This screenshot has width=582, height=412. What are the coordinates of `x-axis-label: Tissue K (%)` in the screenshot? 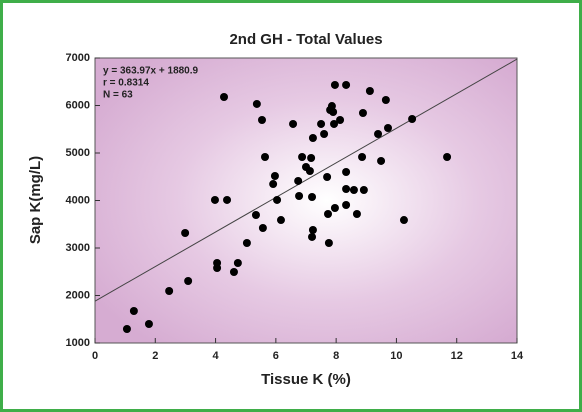 It's located at (306, 379).